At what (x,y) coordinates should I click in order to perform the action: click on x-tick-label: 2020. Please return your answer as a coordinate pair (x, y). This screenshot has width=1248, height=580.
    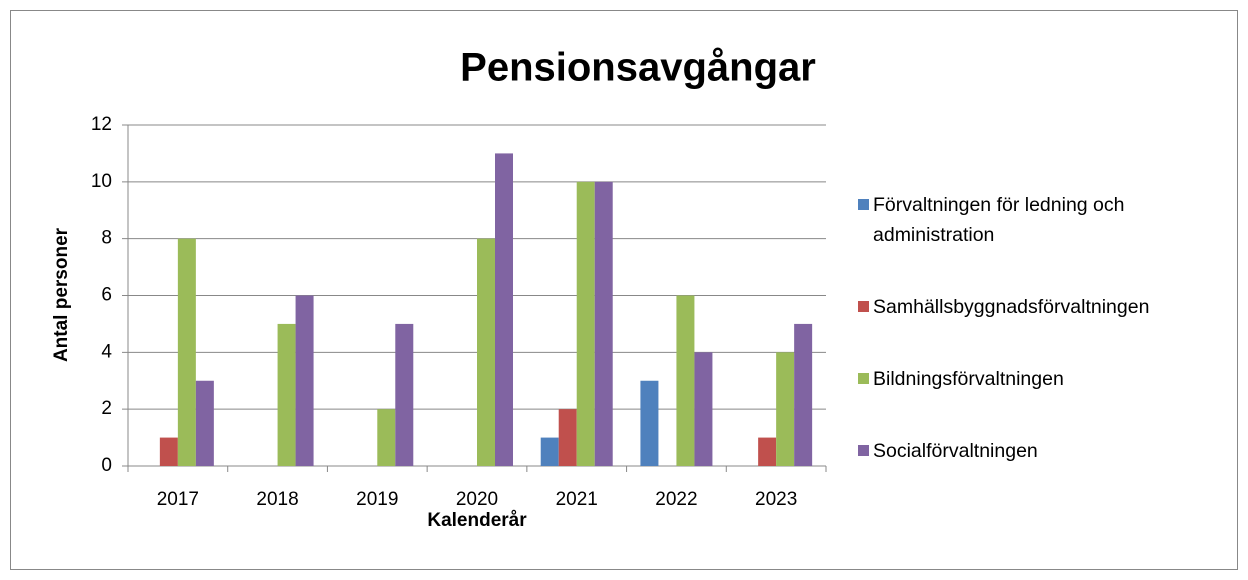
    Looking at the image, I should click on (477, 499).